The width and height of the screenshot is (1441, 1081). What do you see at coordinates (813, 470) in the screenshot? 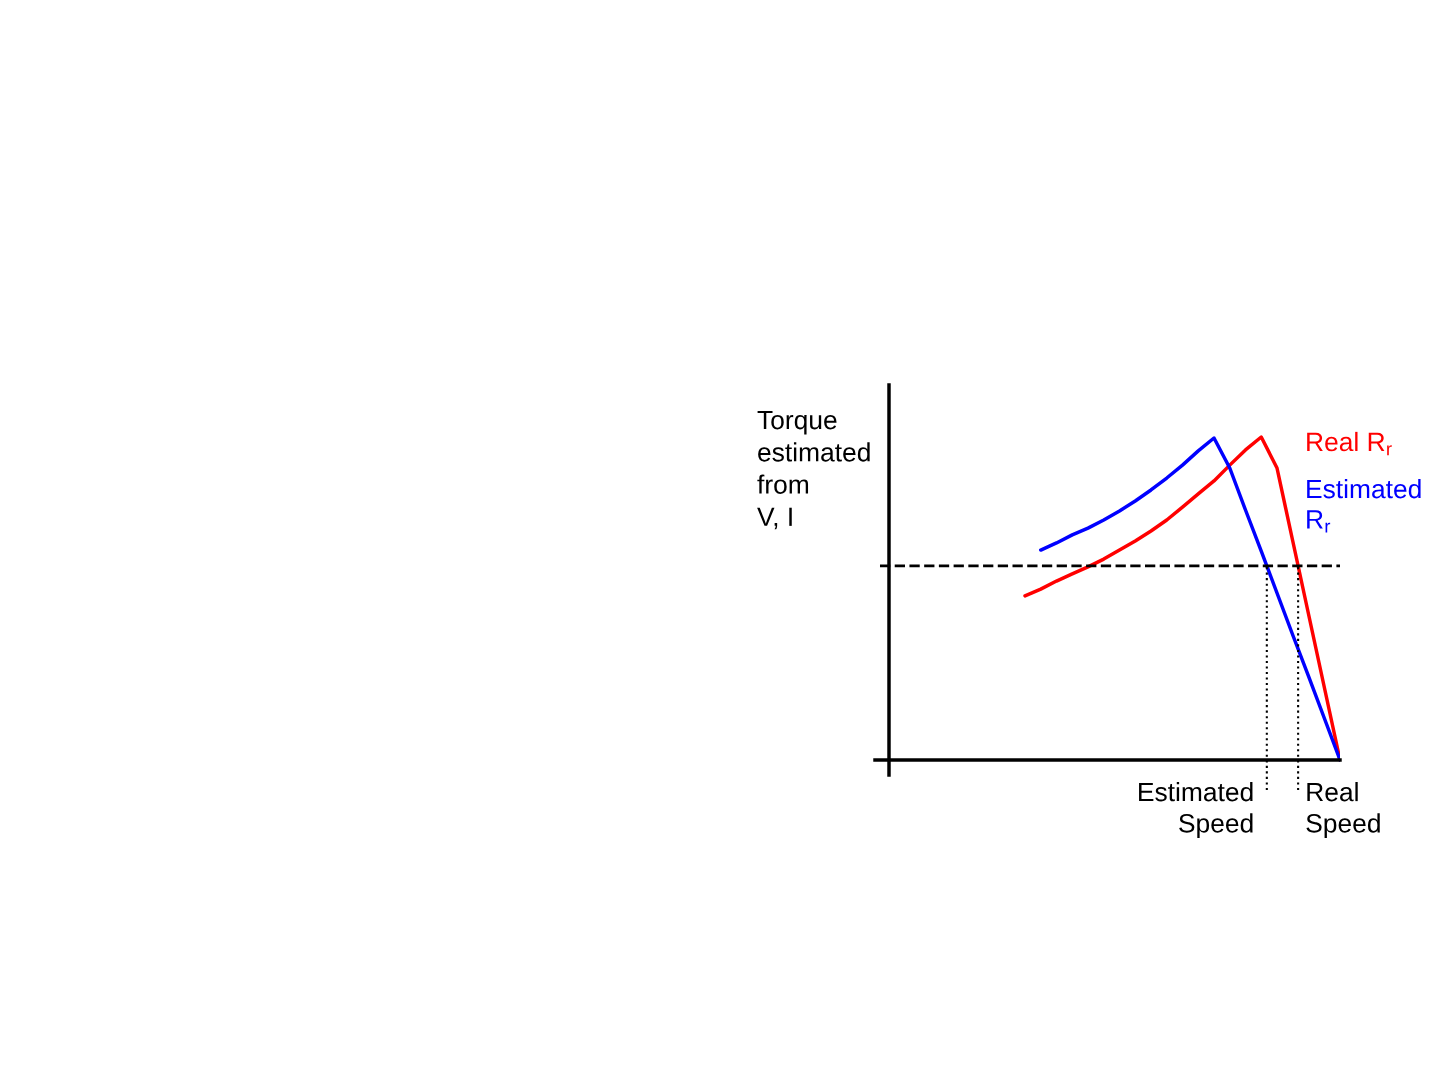
I see `text: Torque estimated from V, I` at bounding box center [813, 470].